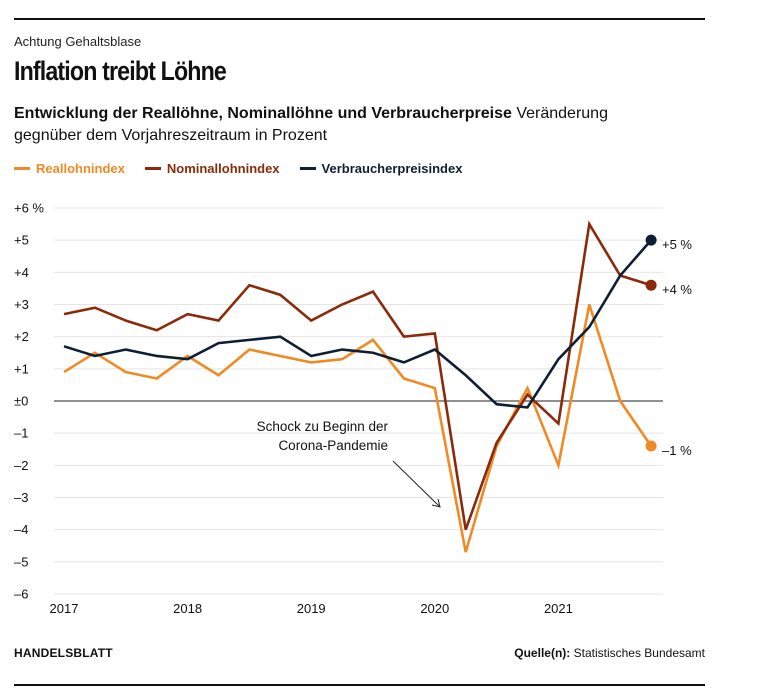 This screenshot has width=760, height=699. Describe the element at coordinates (558, 608) in the screenshot. I see `x-tick-label: 2021` at that location.